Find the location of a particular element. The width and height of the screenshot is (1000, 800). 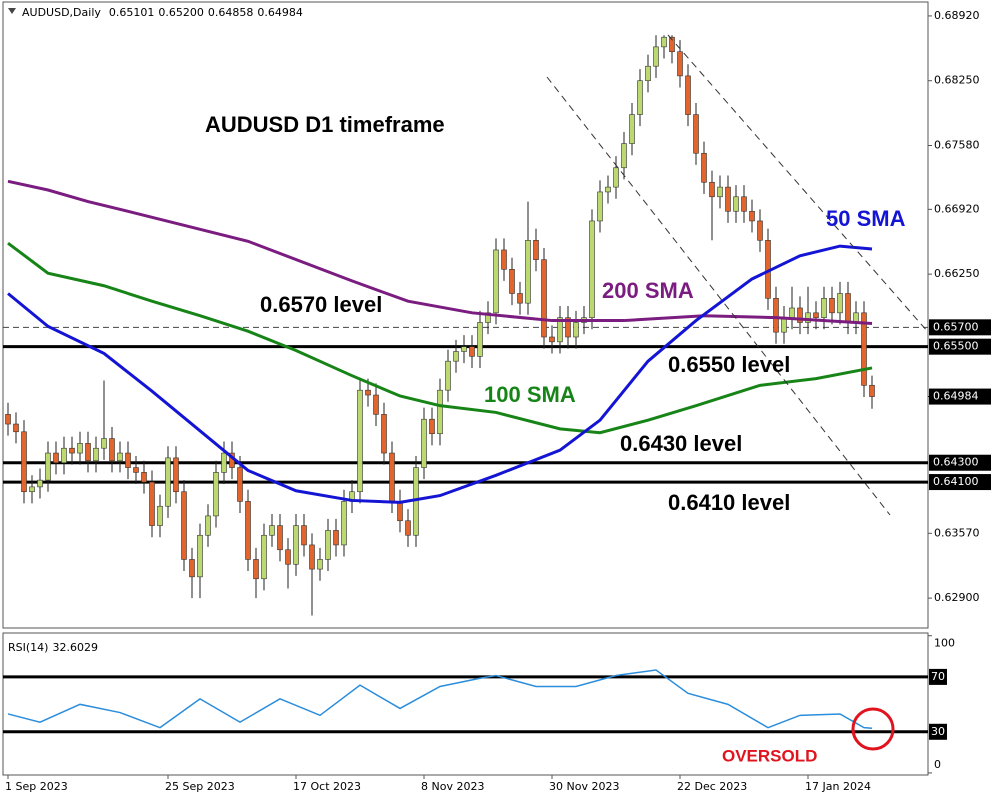

rsi-level-box is located at coordinates (938, 731).